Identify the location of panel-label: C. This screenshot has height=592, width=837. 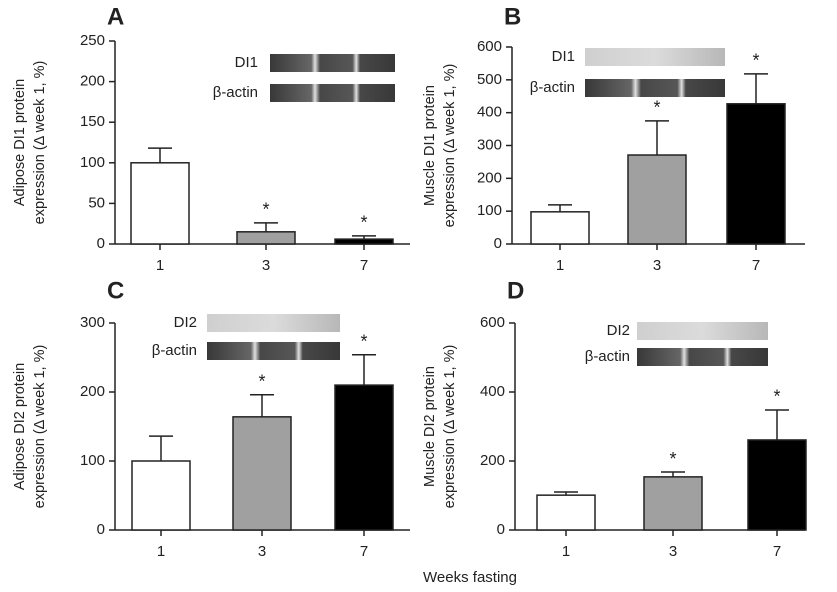
(115, 290).